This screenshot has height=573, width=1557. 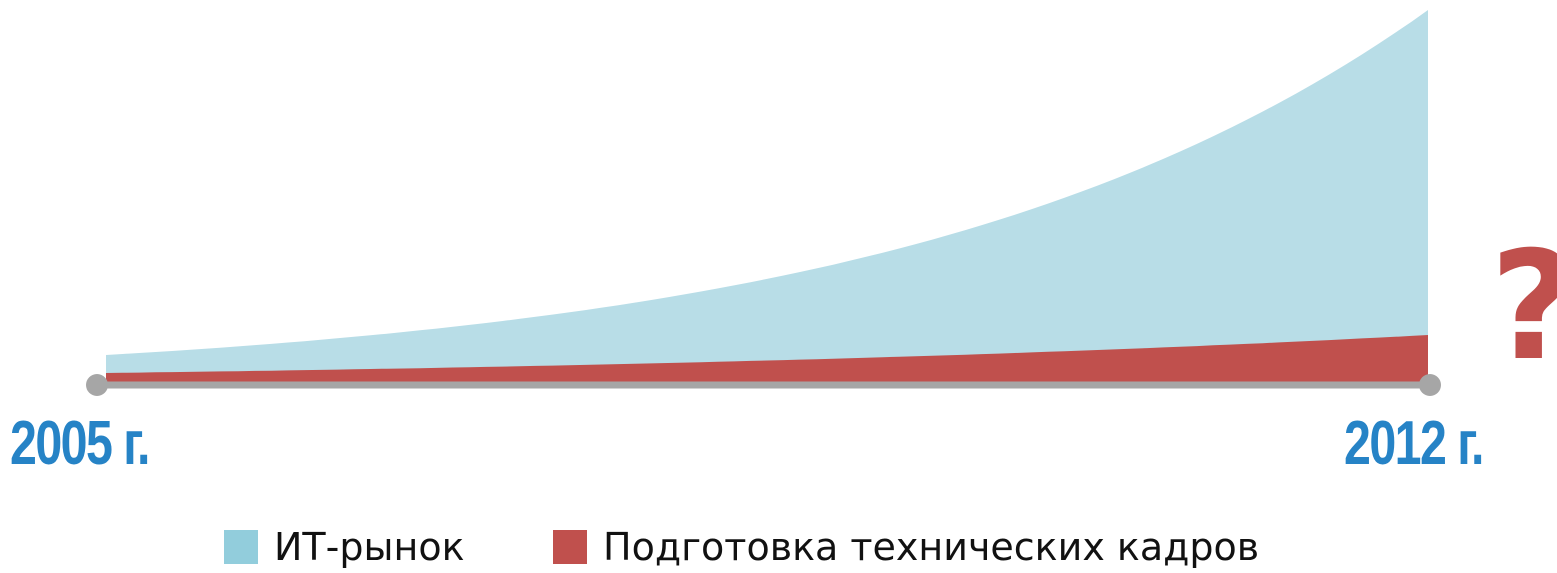 I want to click on question-mark-annotation: ?, so click(x=1523, y=307).